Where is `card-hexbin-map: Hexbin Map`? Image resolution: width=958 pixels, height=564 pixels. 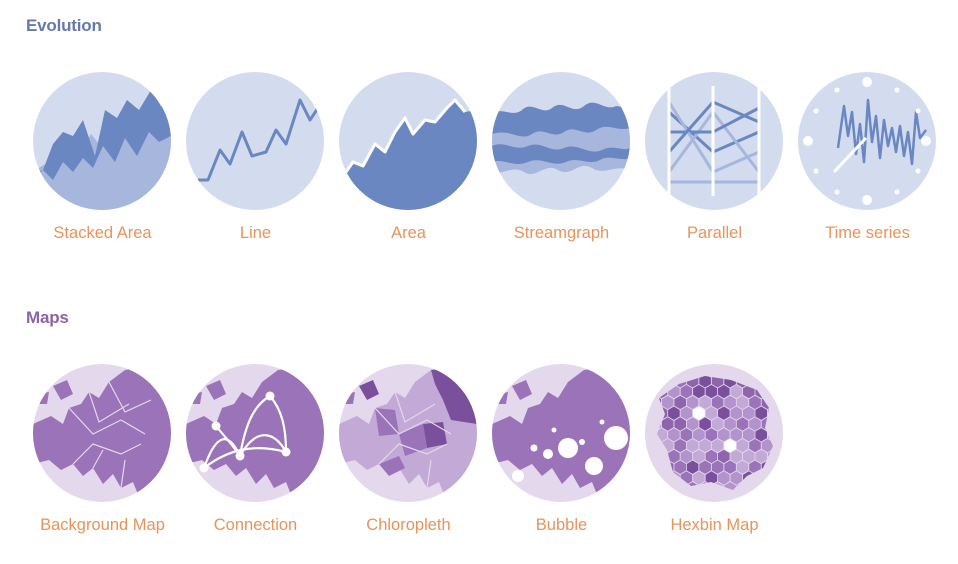 card-hexbin-map: Hexbin Map is located at coordinates (714, 459).